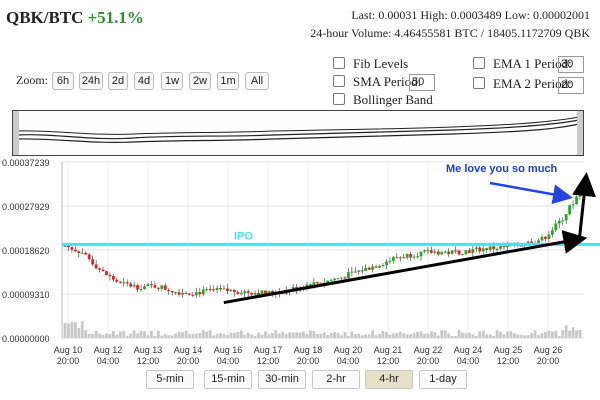 This screenshot has height=400, width=600. Describe the element at coordinates (388, 361) in the screenshot. I see `x-tick-label: 12:00` at that location.